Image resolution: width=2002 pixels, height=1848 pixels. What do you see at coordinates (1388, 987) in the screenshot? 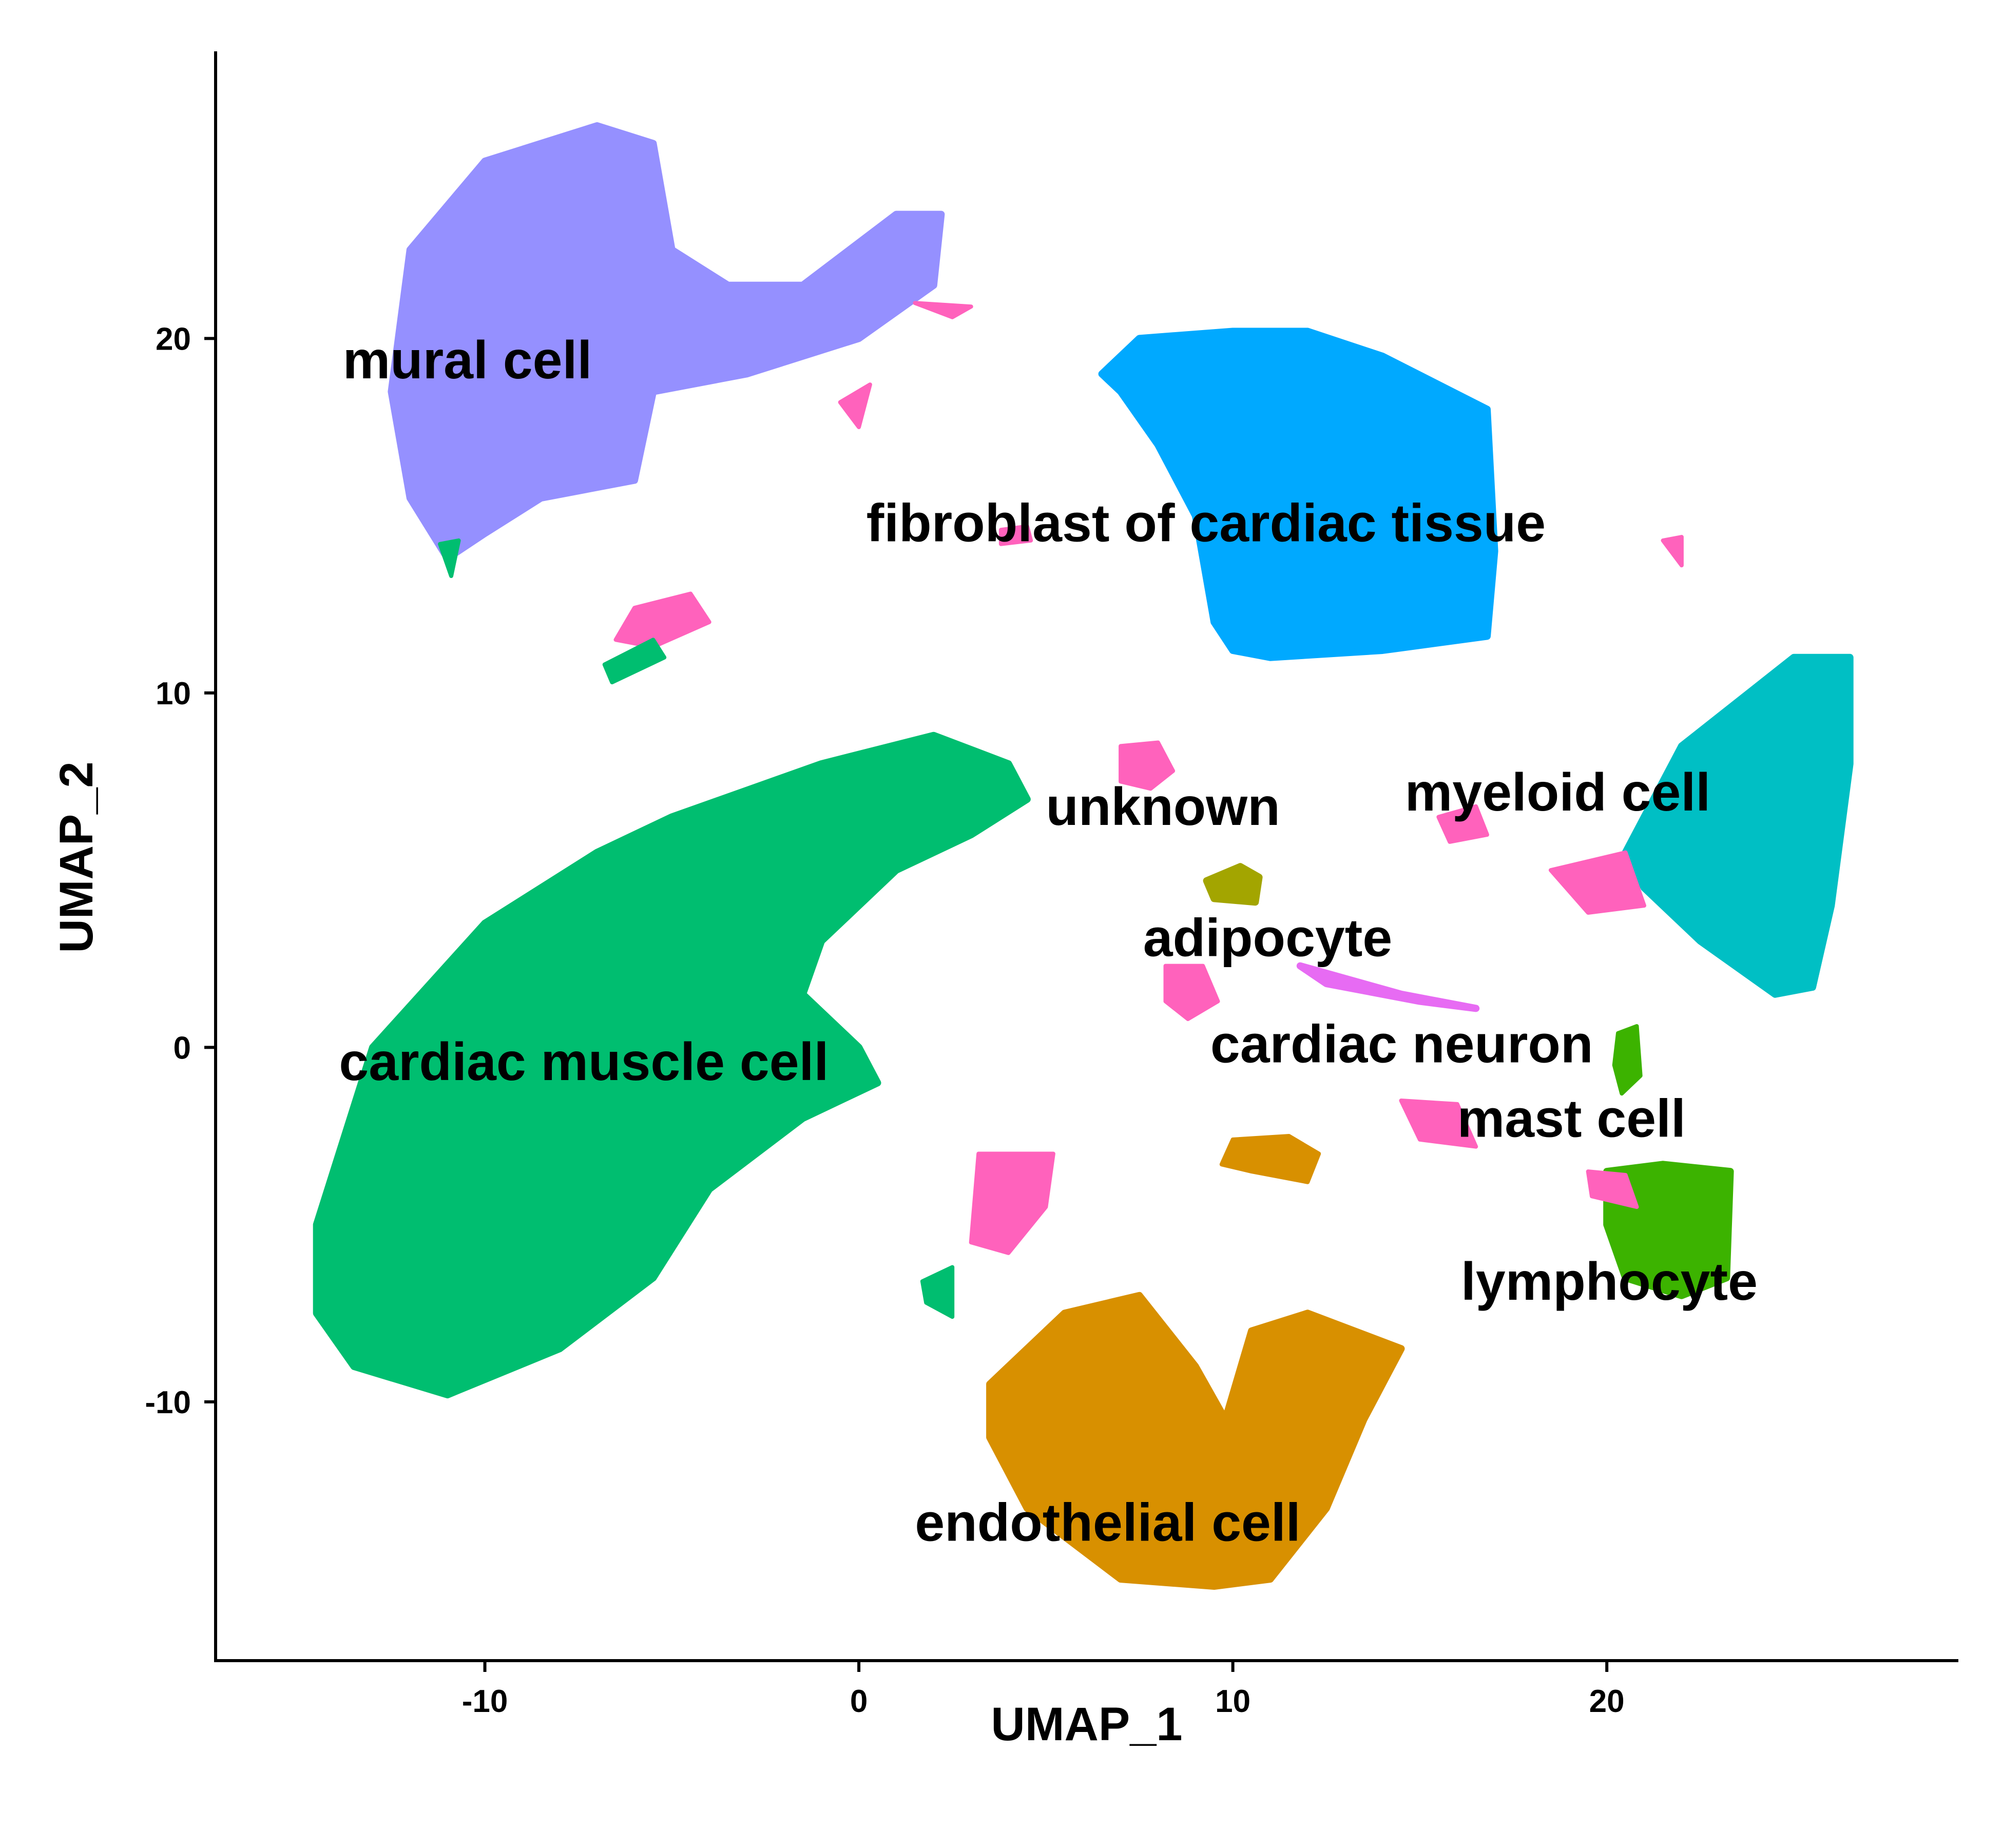
I see `cluster-cardiac-neuron` at bounding box center [1388, 987].